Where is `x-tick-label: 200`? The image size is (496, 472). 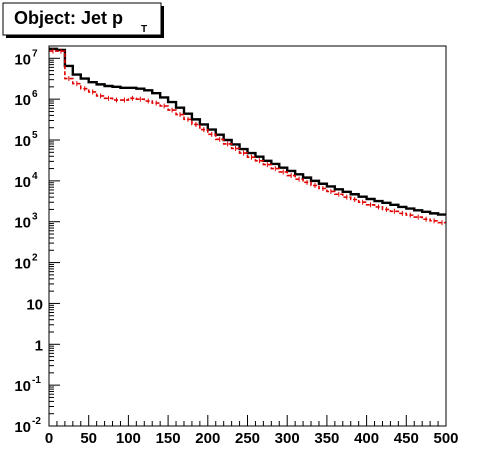
x-tick-label: 200 is located at coordinates (207, 438).